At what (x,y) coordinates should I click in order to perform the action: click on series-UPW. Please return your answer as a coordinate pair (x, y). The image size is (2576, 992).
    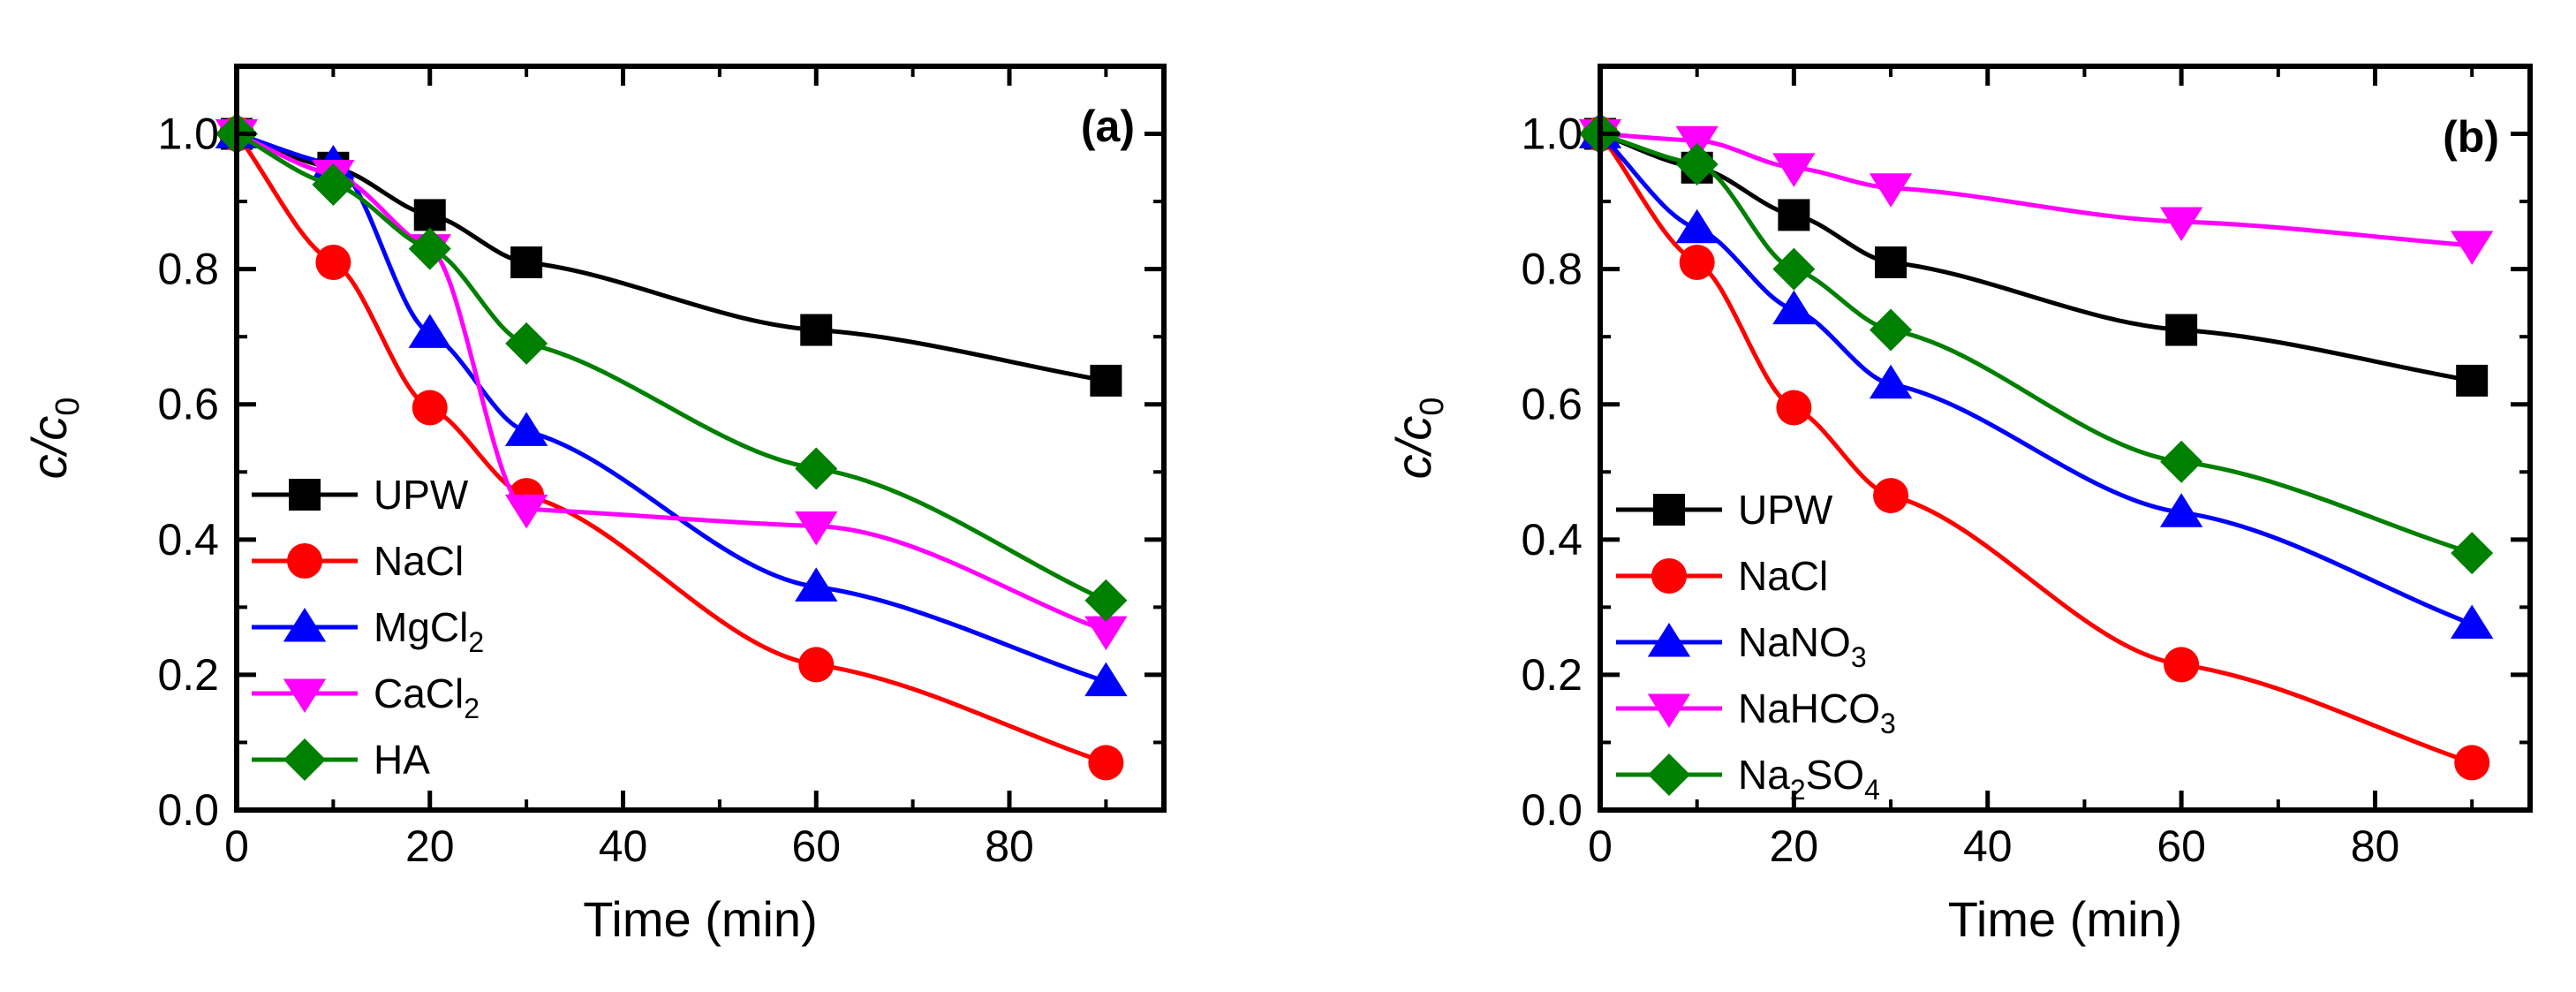
    Looking at the image, I should click on (672, 257).